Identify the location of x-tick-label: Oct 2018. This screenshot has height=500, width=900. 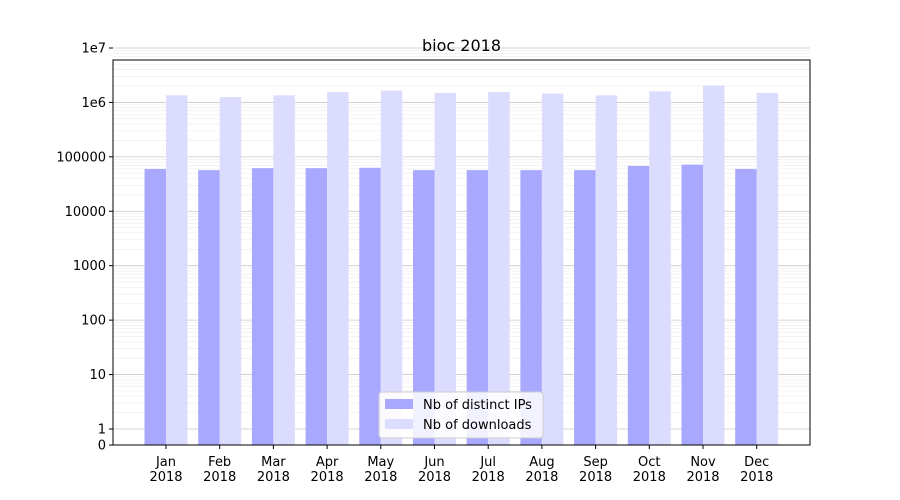
(649, 470).